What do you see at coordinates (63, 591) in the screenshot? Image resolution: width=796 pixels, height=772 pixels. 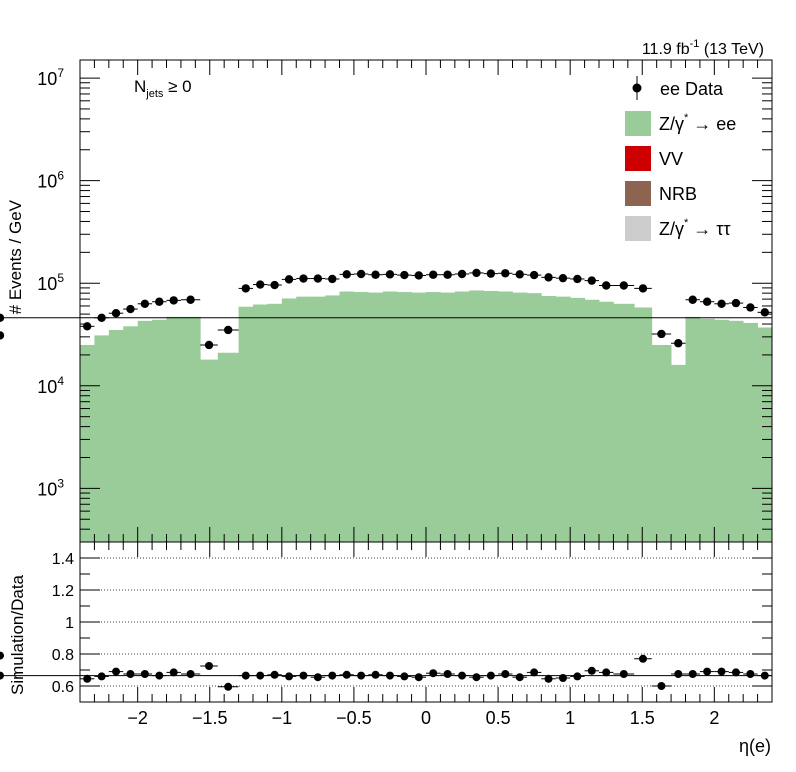 I see `ratio-tick-label: 1.2` at bounding box center [63, 591].